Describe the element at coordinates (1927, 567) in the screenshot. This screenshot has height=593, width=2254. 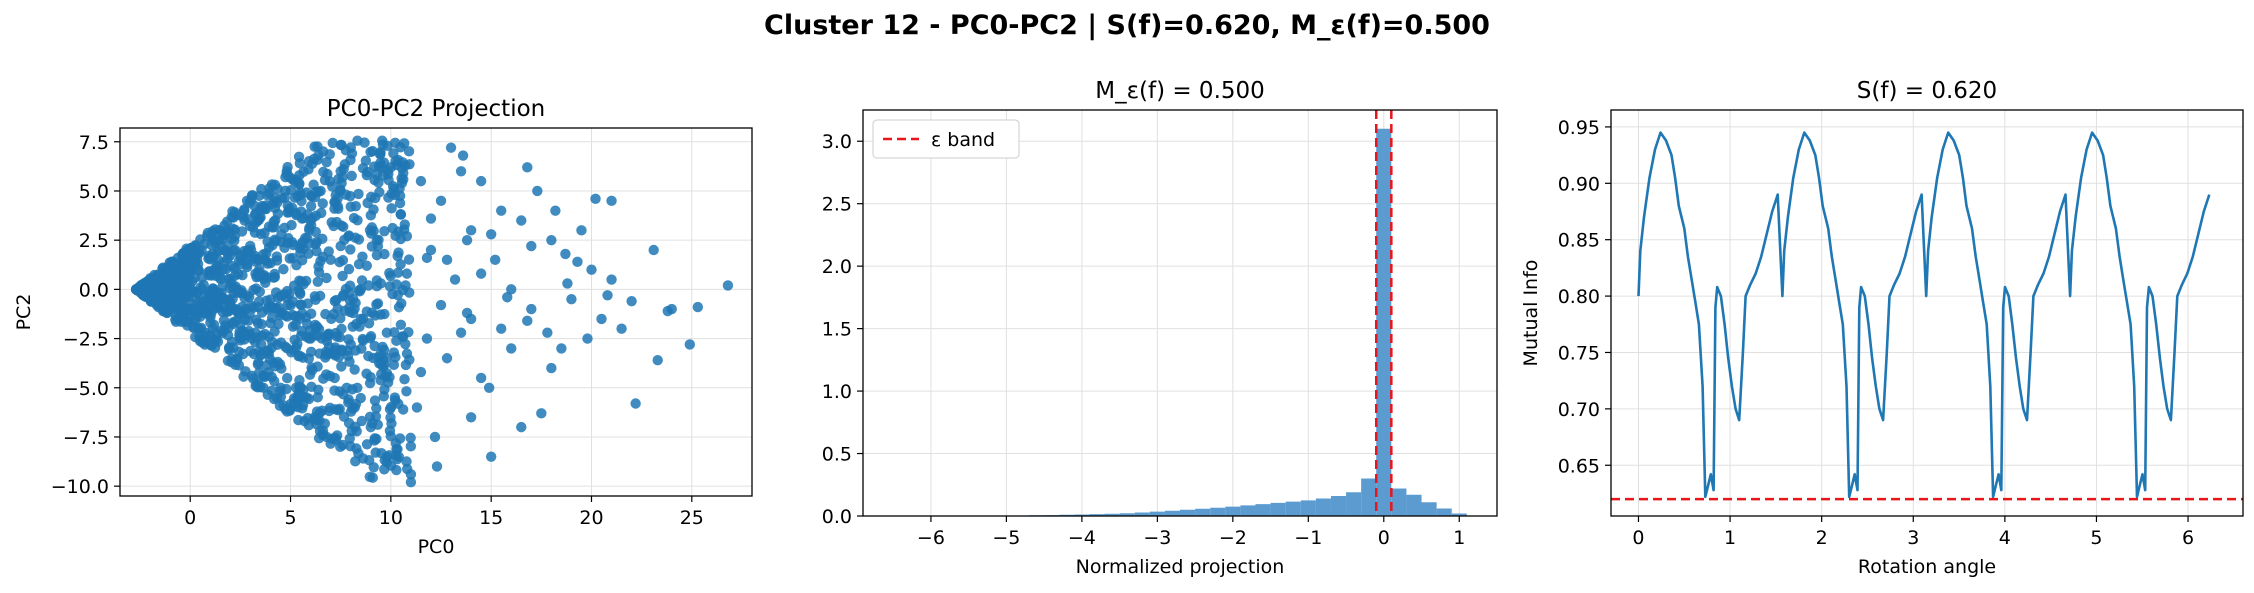
I see `x-axis-label: Rotation angle` at that location.